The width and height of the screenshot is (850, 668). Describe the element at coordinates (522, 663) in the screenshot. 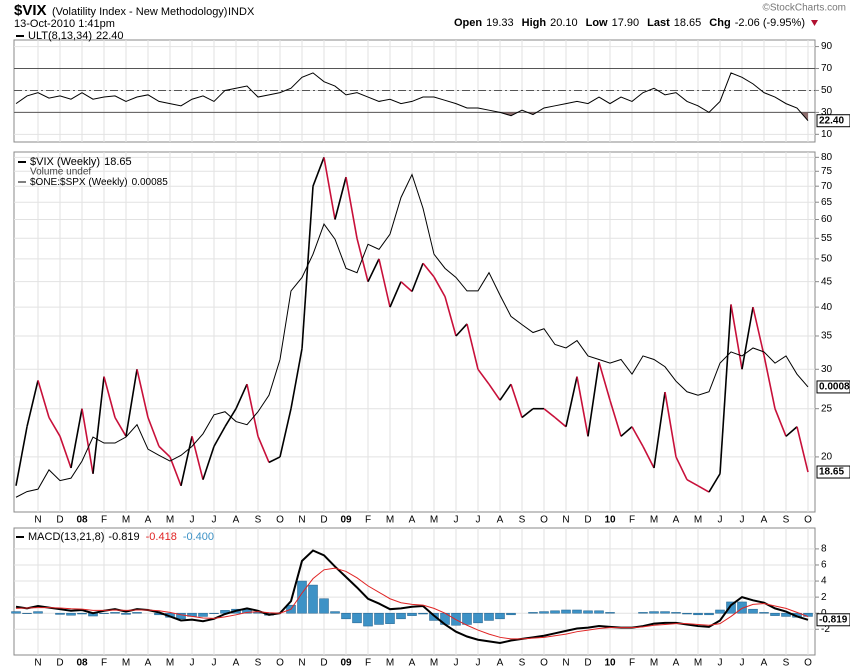

I see `x-tick-label: S` at that location.